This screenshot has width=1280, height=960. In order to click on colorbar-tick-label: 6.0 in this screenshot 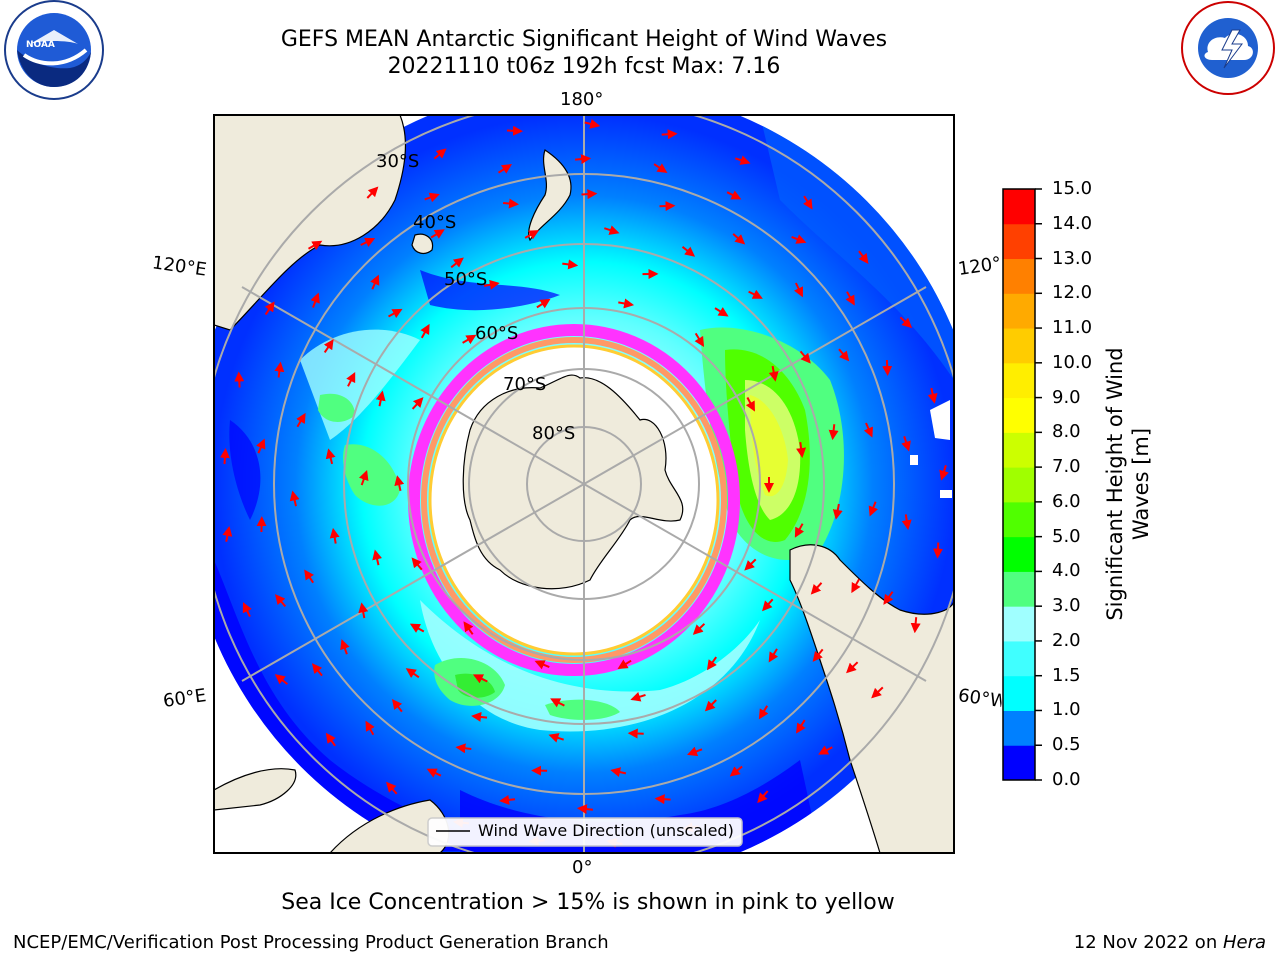, I will do `click(1066, 501)`.